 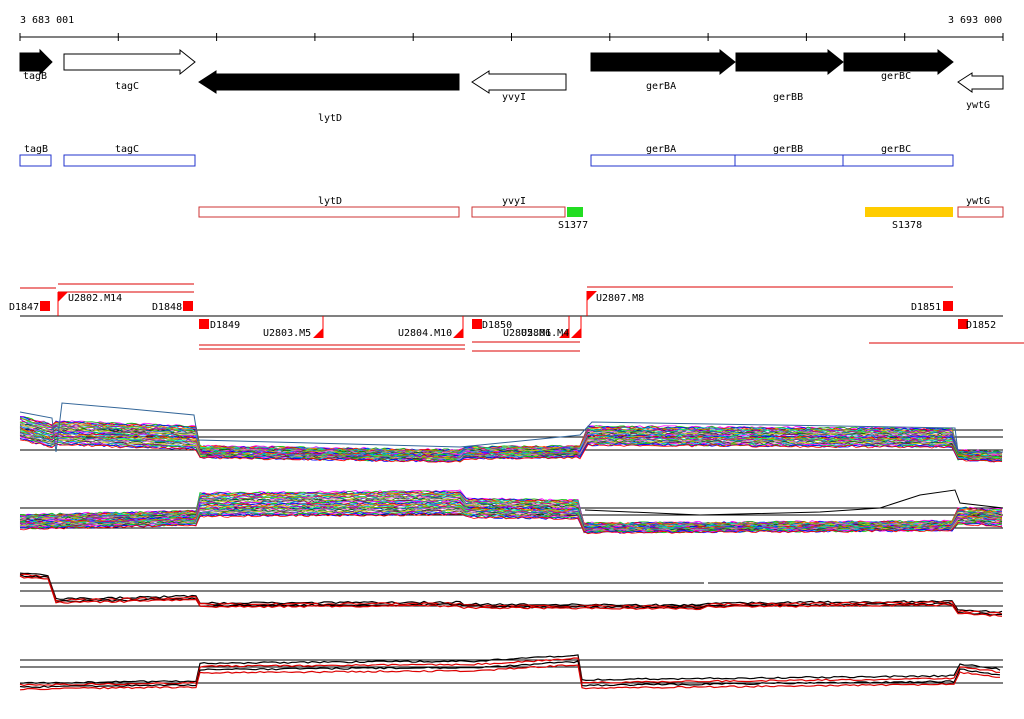 I want to click on plus-box-label: gerBA, so click(x=661, y=149).